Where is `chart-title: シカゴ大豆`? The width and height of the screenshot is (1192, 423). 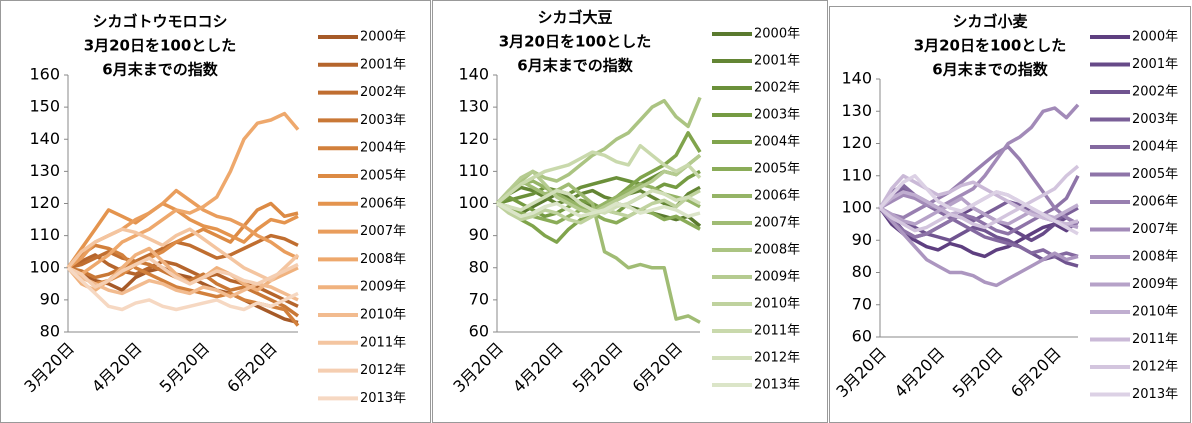
chart-title: シカゴ大豆 is located at coordinates (574, 18).